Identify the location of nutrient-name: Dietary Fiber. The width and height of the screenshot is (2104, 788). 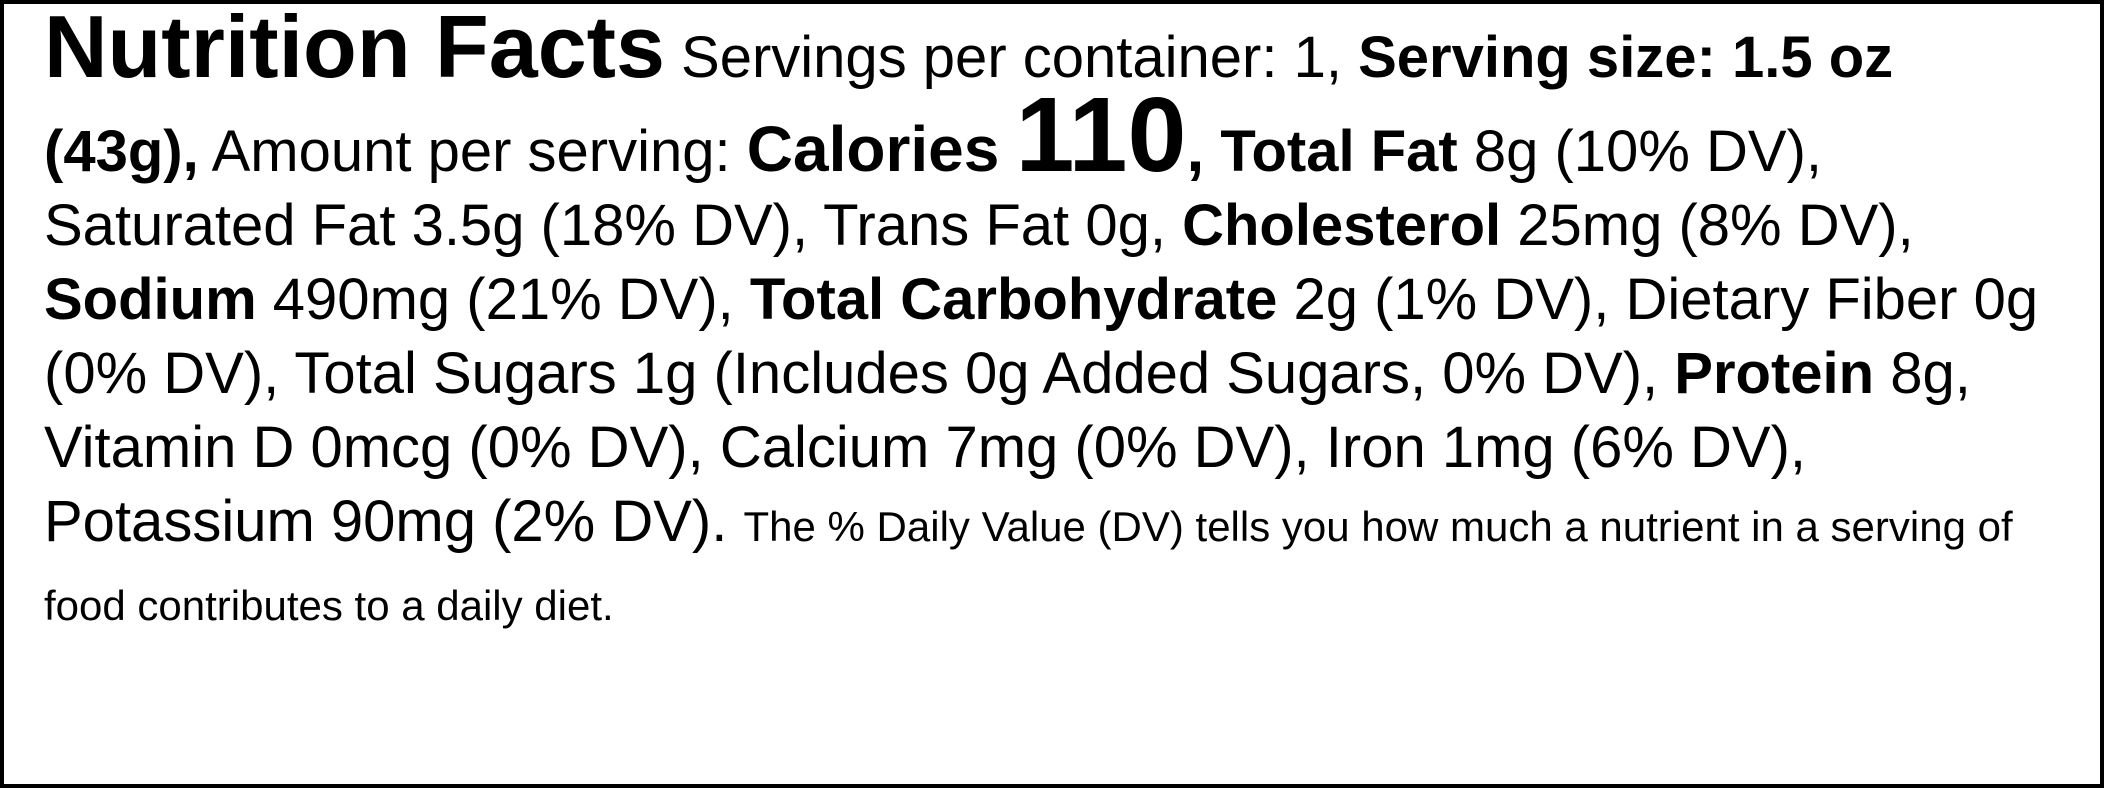
(1791, 299).